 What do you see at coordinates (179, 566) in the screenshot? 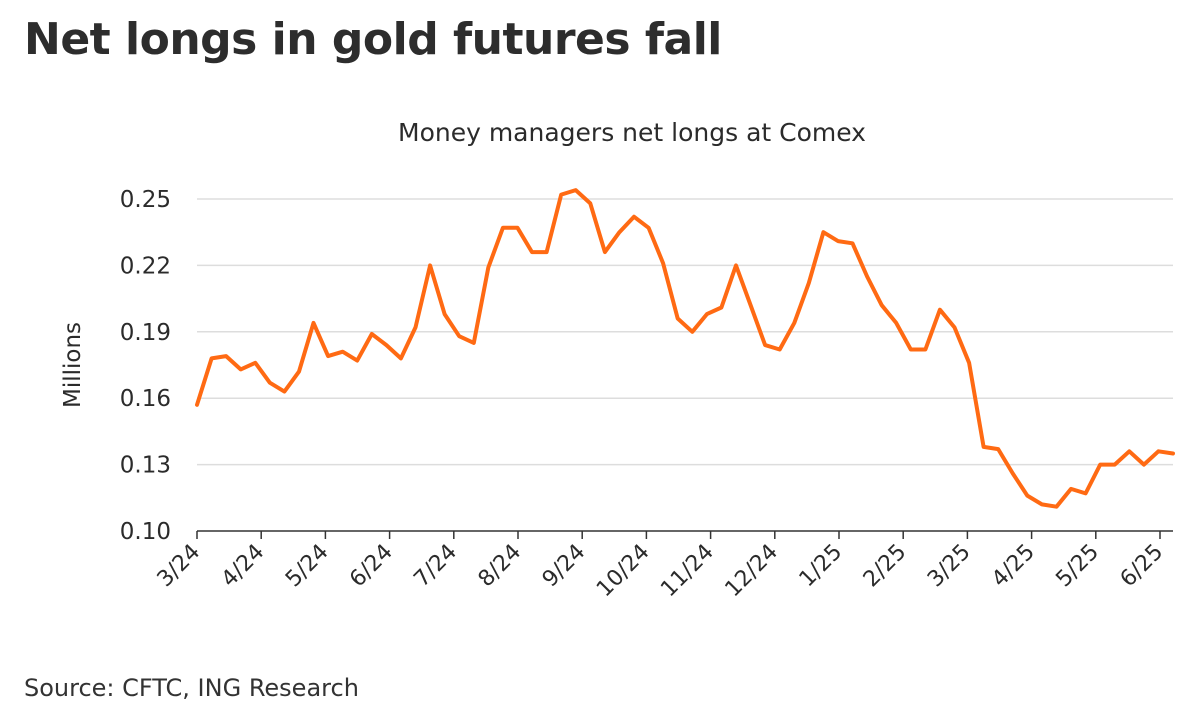
I see `x-tick-label: 3/24` at bounding box center [179, 566].